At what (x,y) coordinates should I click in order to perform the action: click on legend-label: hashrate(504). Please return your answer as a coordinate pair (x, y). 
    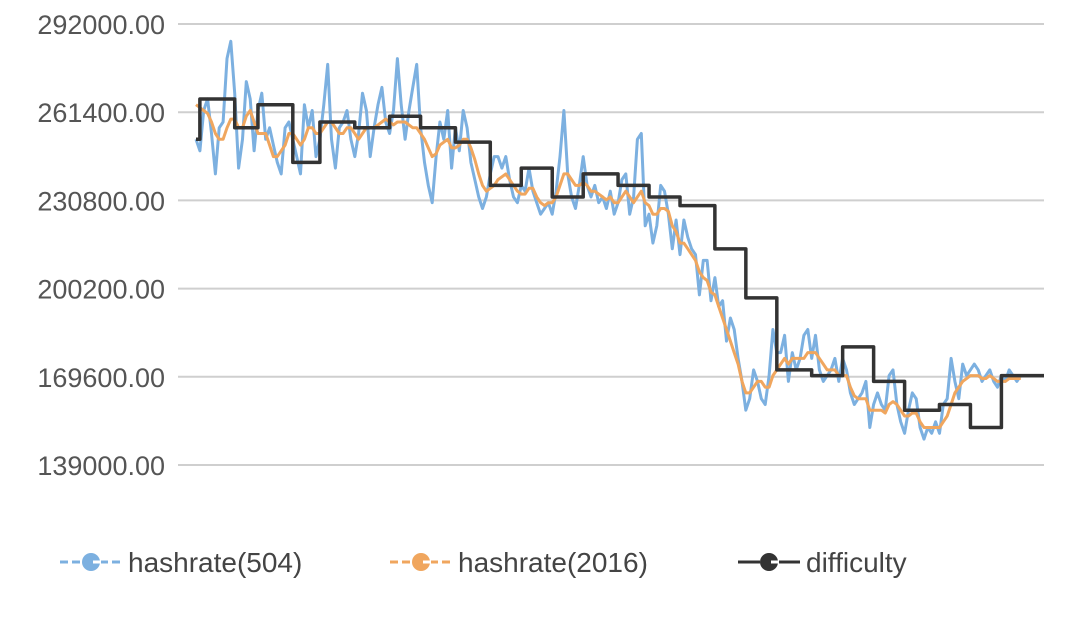
    Looking at the image, I should click on (215, 562).